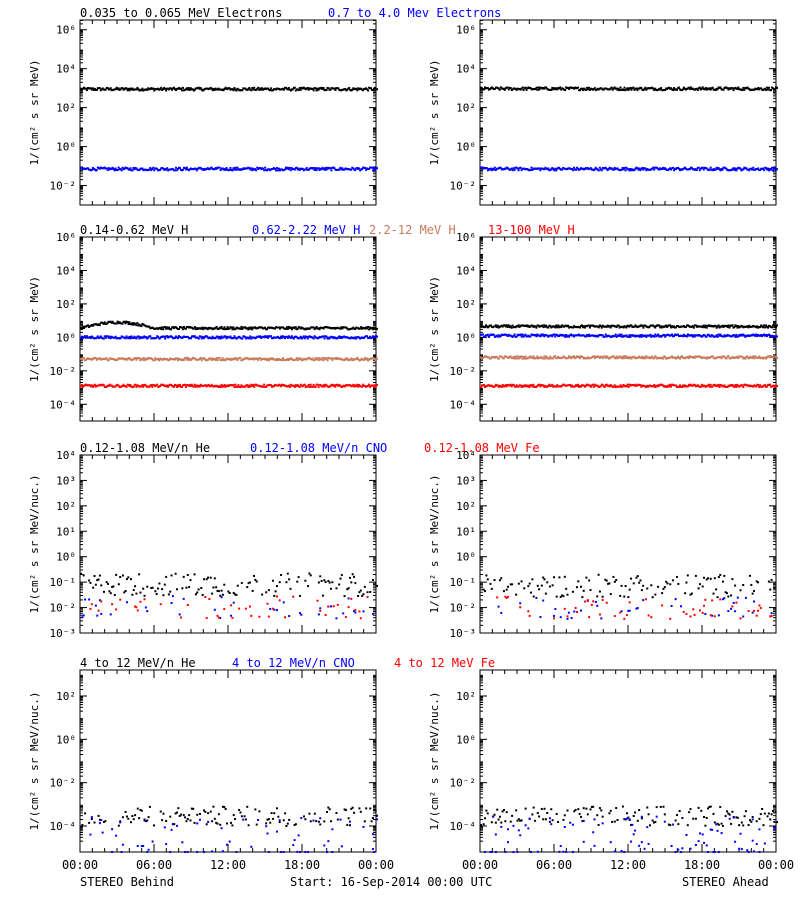 The width and height of the screenshot is (800, 900). What do you see at coordinates (63, 633) in the screenshot?
I see `y-tick-label: 10⁻³` at bounding box center [63, 633].